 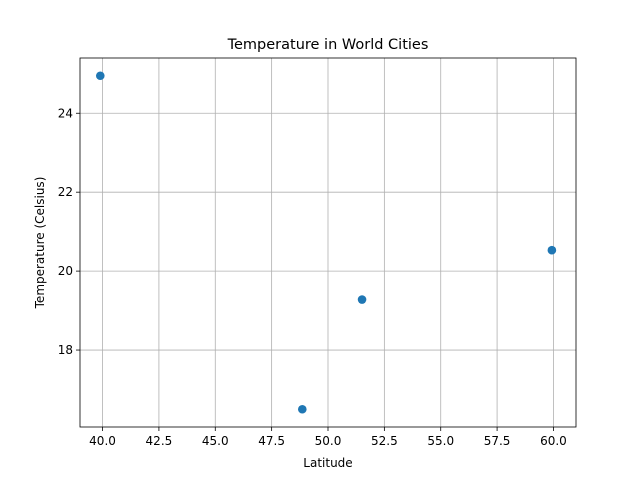 What do you see at coordinates (65, 350) in the screenshot?
I see `y-tick-label: 18` at bounding box center [65, 350].